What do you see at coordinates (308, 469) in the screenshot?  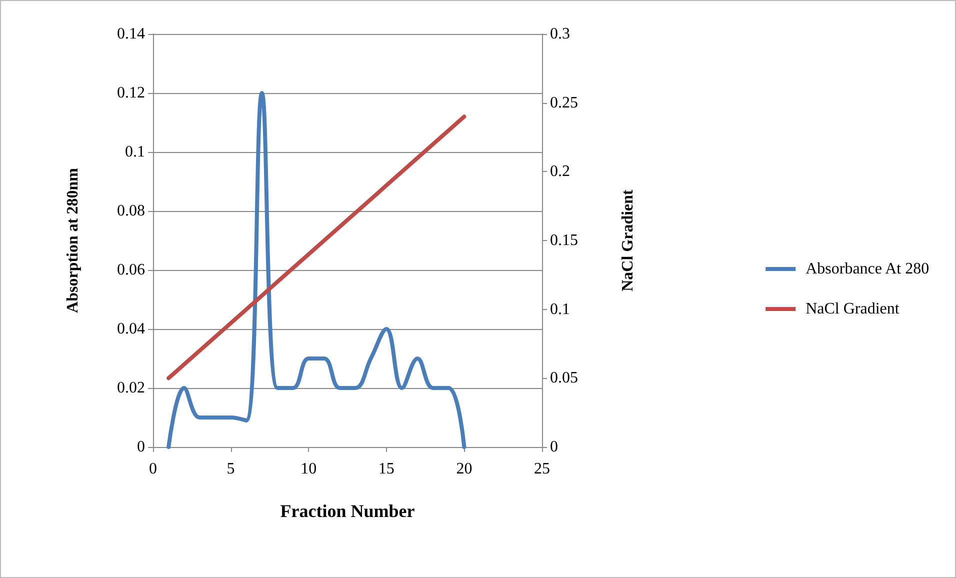 I see `x-tick-label: 10` at bounding box center [308, 469].